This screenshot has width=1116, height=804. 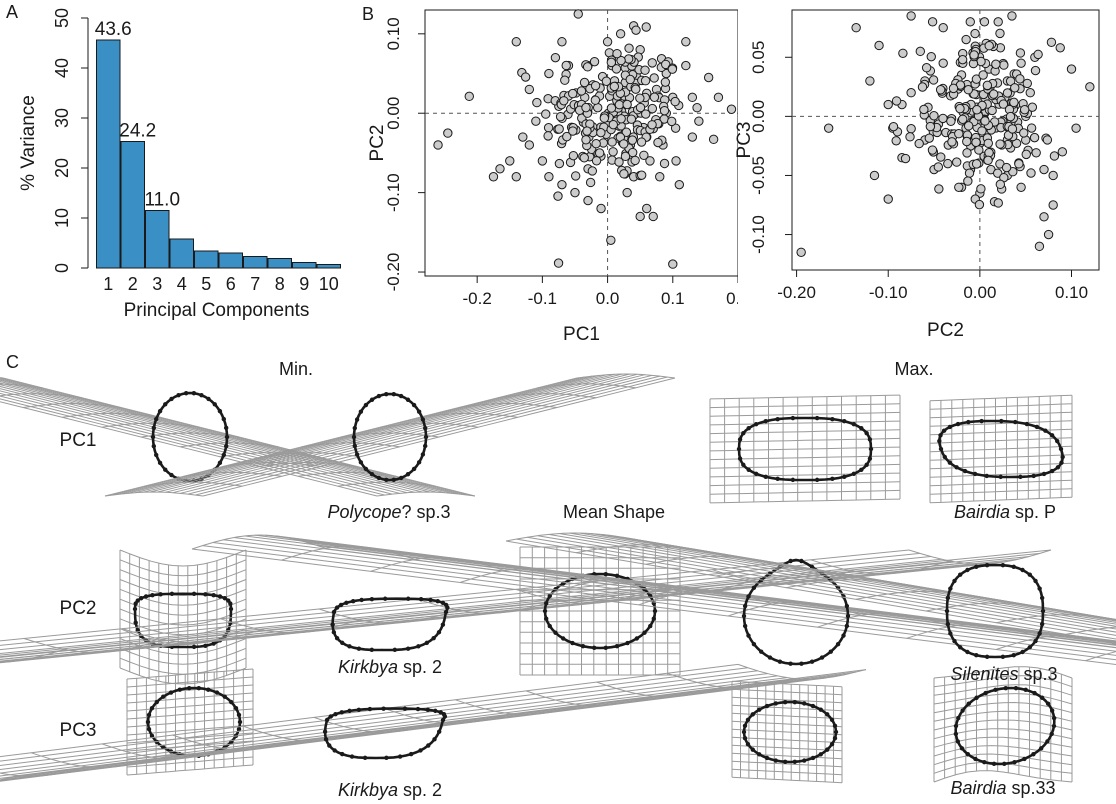 What do you see at coordinates (217, 310) in the screenshot?
I see `x-axis-label: Principal Components` at bounding box center [217, 310].